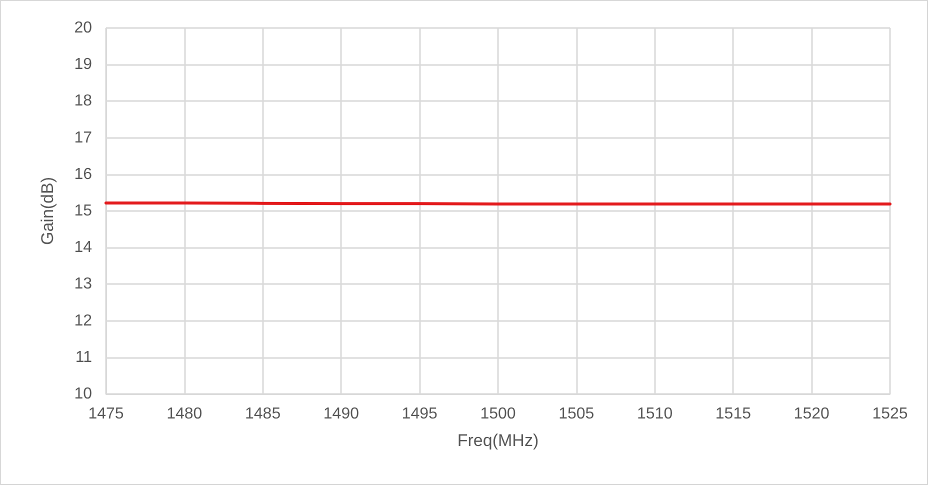  Describe the element at coordinates (83, 65) in the screenshot. I see `y-tick-label: 19` at that location.